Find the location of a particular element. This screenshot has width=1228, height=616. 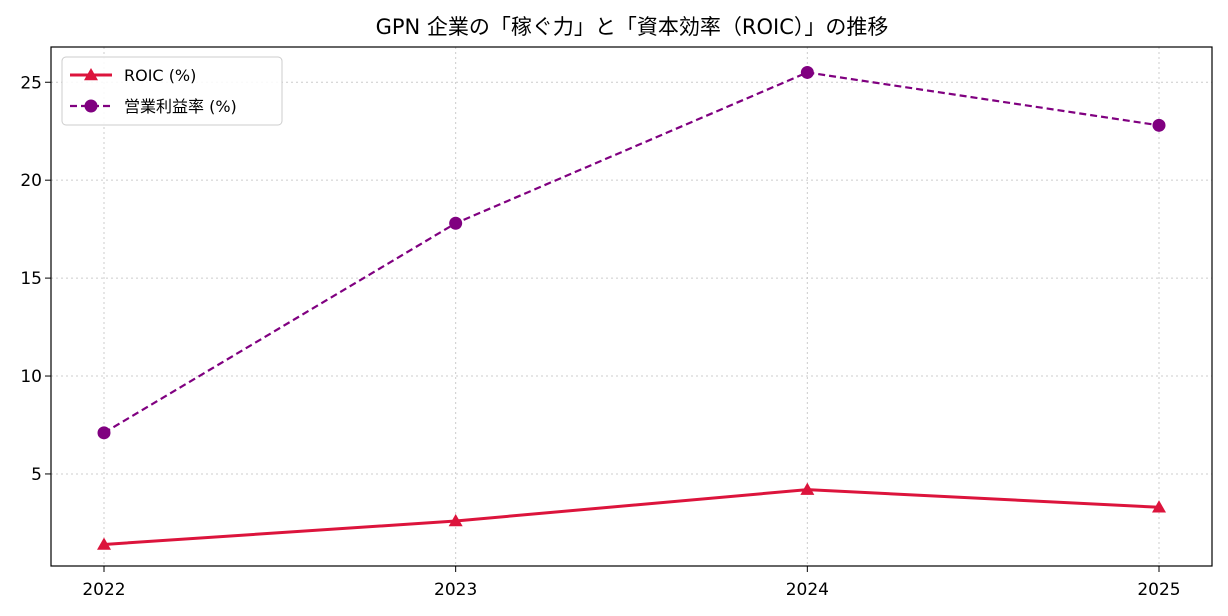

legend-box is located at coordinates (172, 91).